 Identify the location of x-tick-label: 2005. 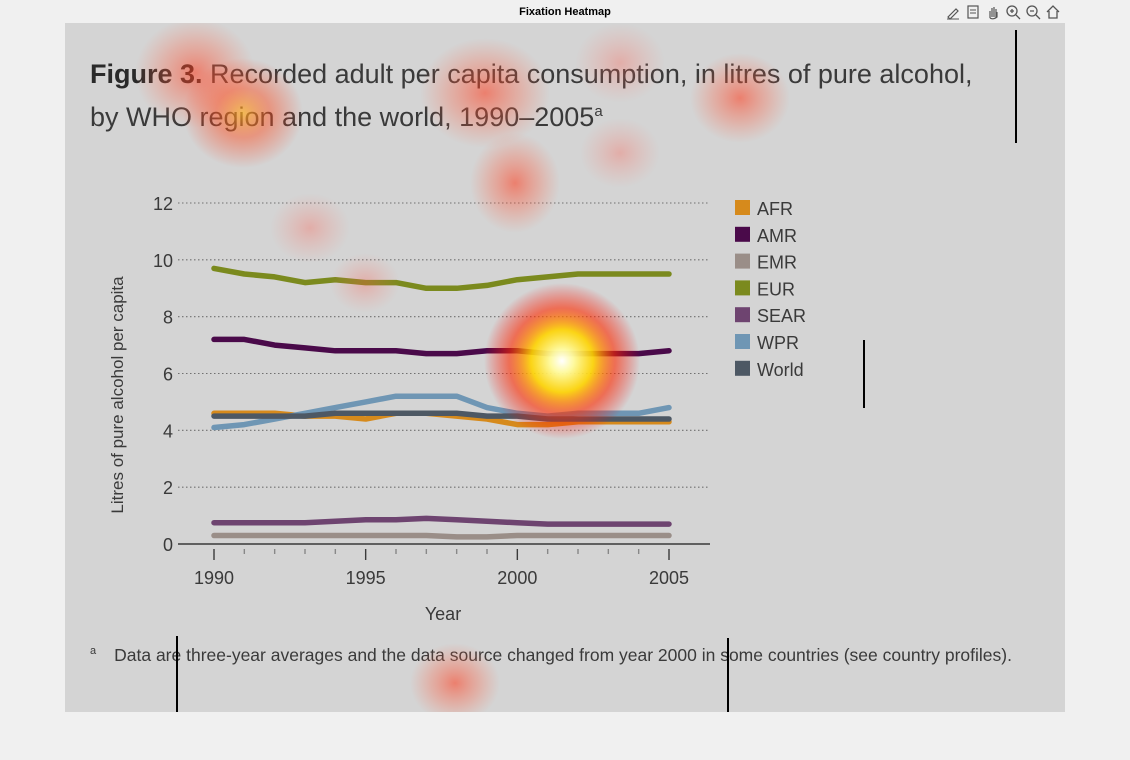
(669, 578).